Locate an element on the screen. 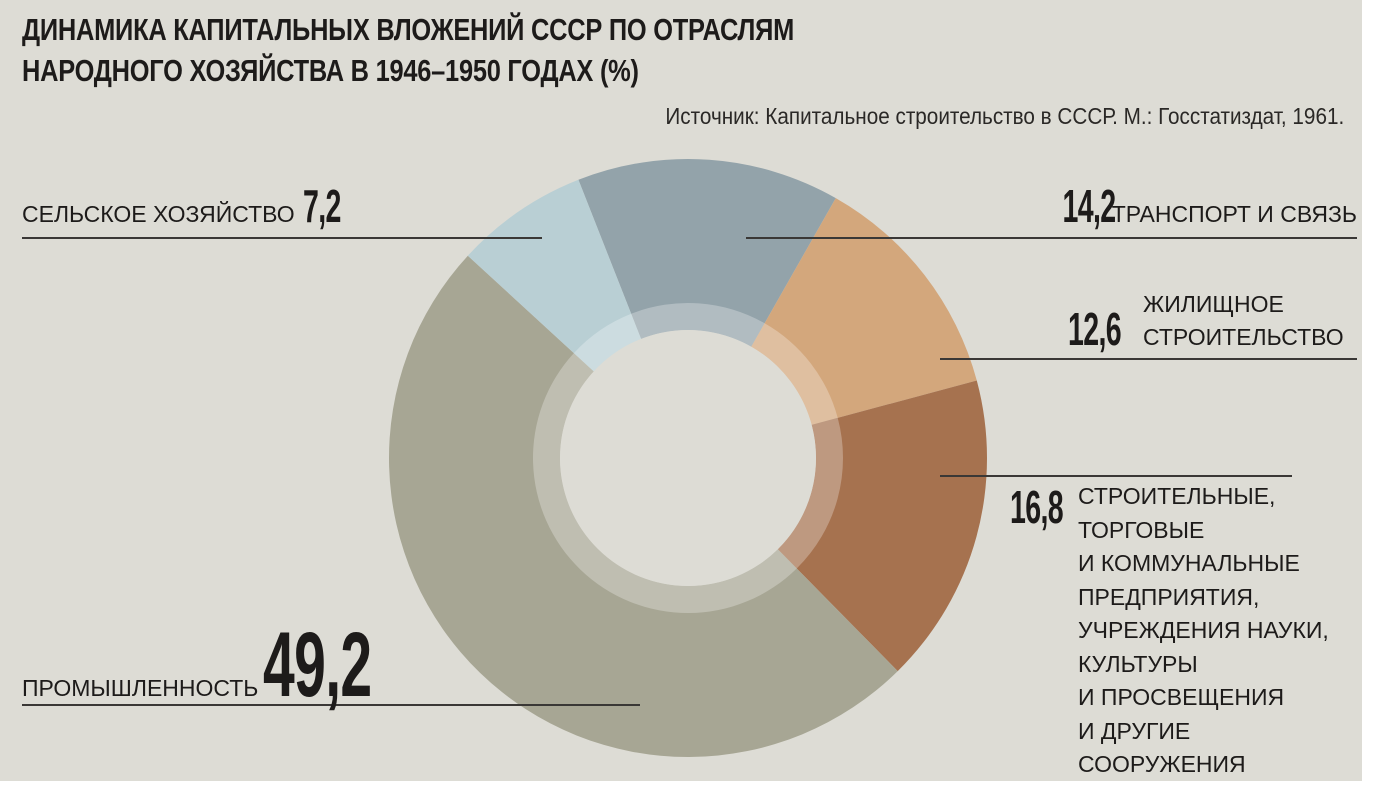 The image size is (1374, 793). leader-line-agriculture is located at coordinates (282, 238).